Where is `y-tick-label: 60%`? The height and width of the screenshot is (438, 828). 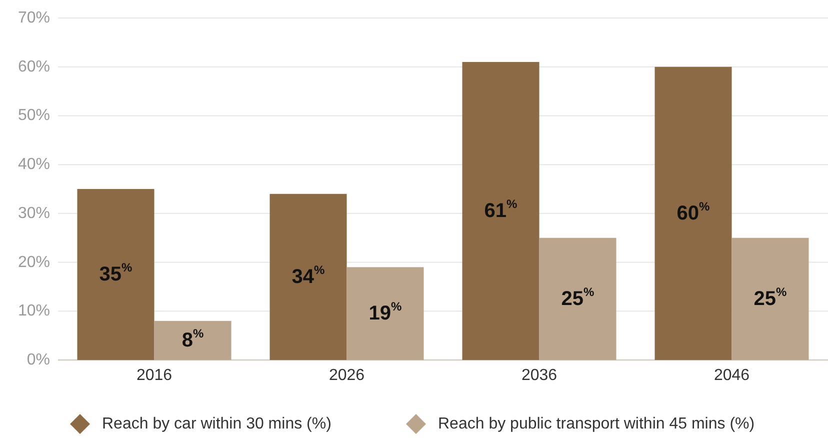 y-tick-label: 60% is located at coordinates (34, 67).